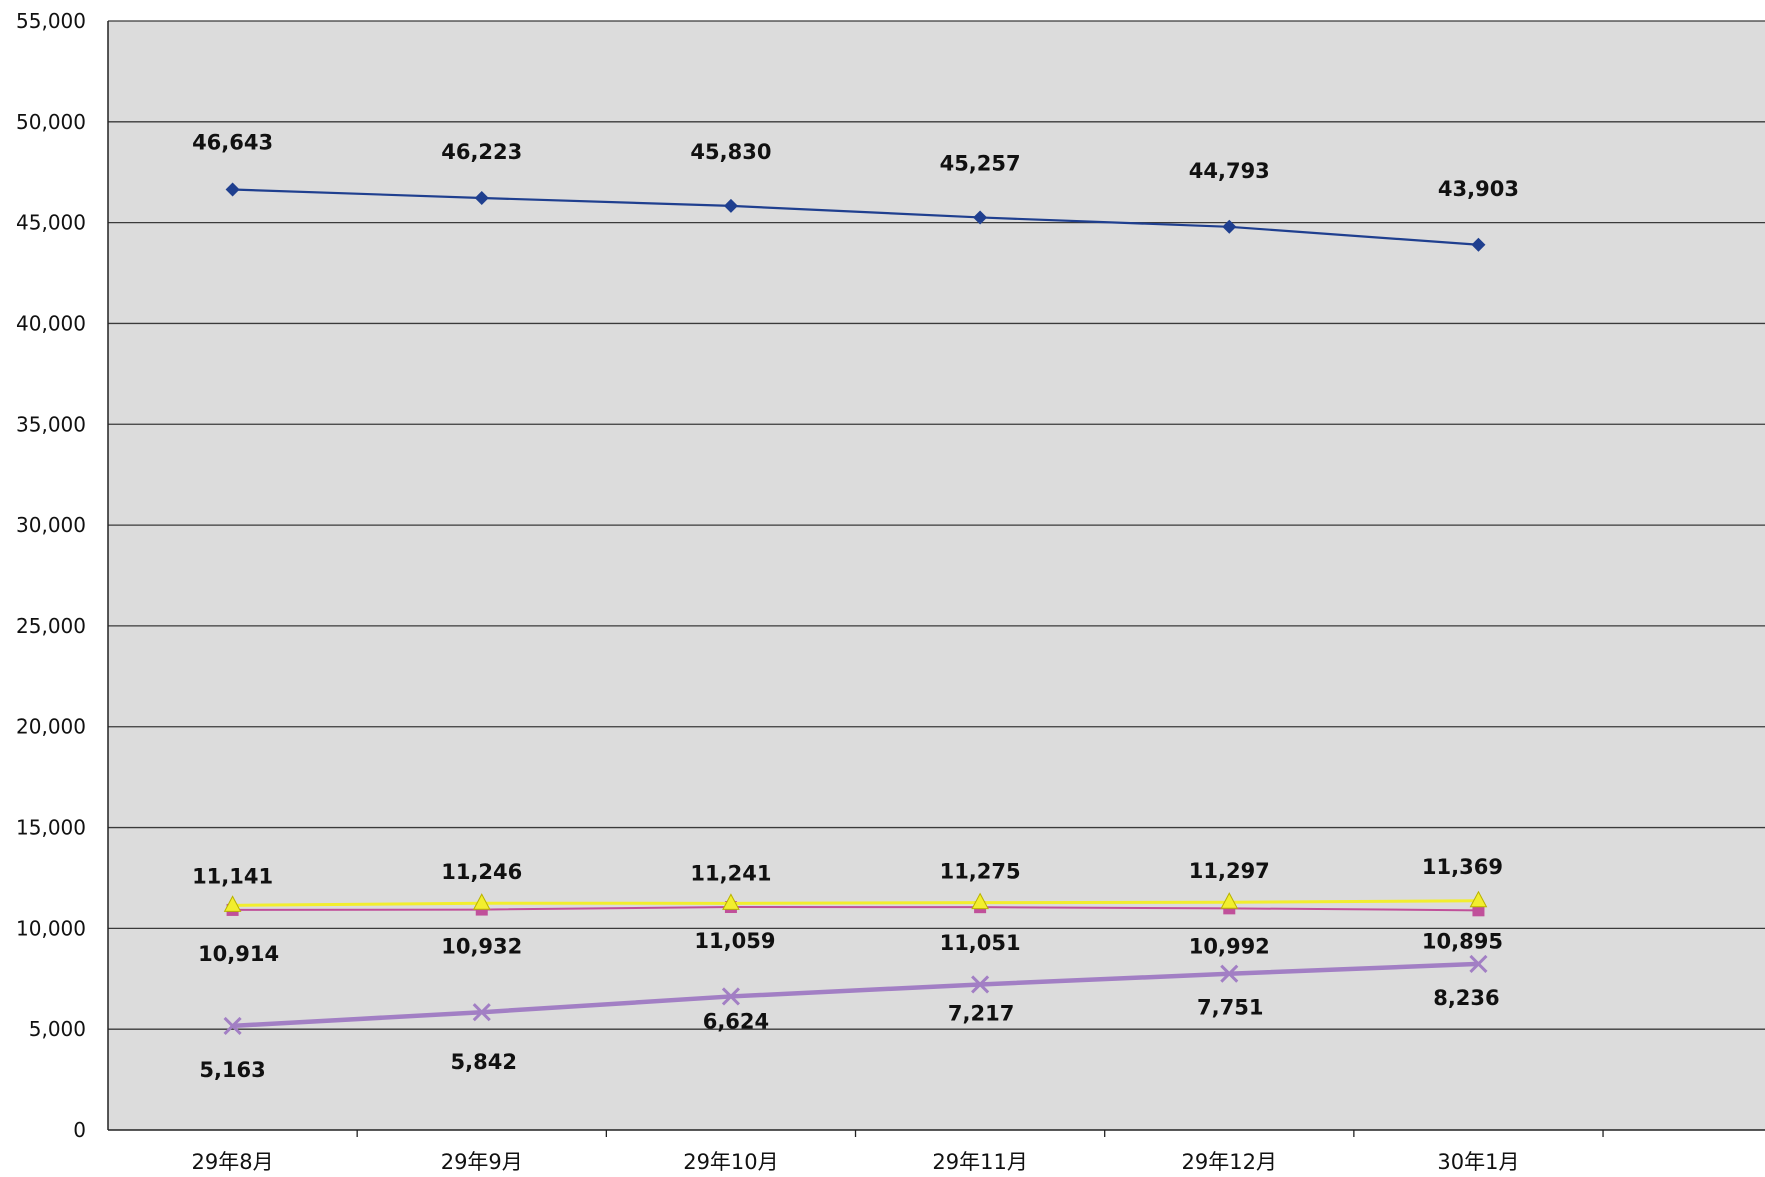  What do you see at coordinates (1229, 171) in the screenshot?
I see `data-label: 44,793` at bounding box center [1229, 171].